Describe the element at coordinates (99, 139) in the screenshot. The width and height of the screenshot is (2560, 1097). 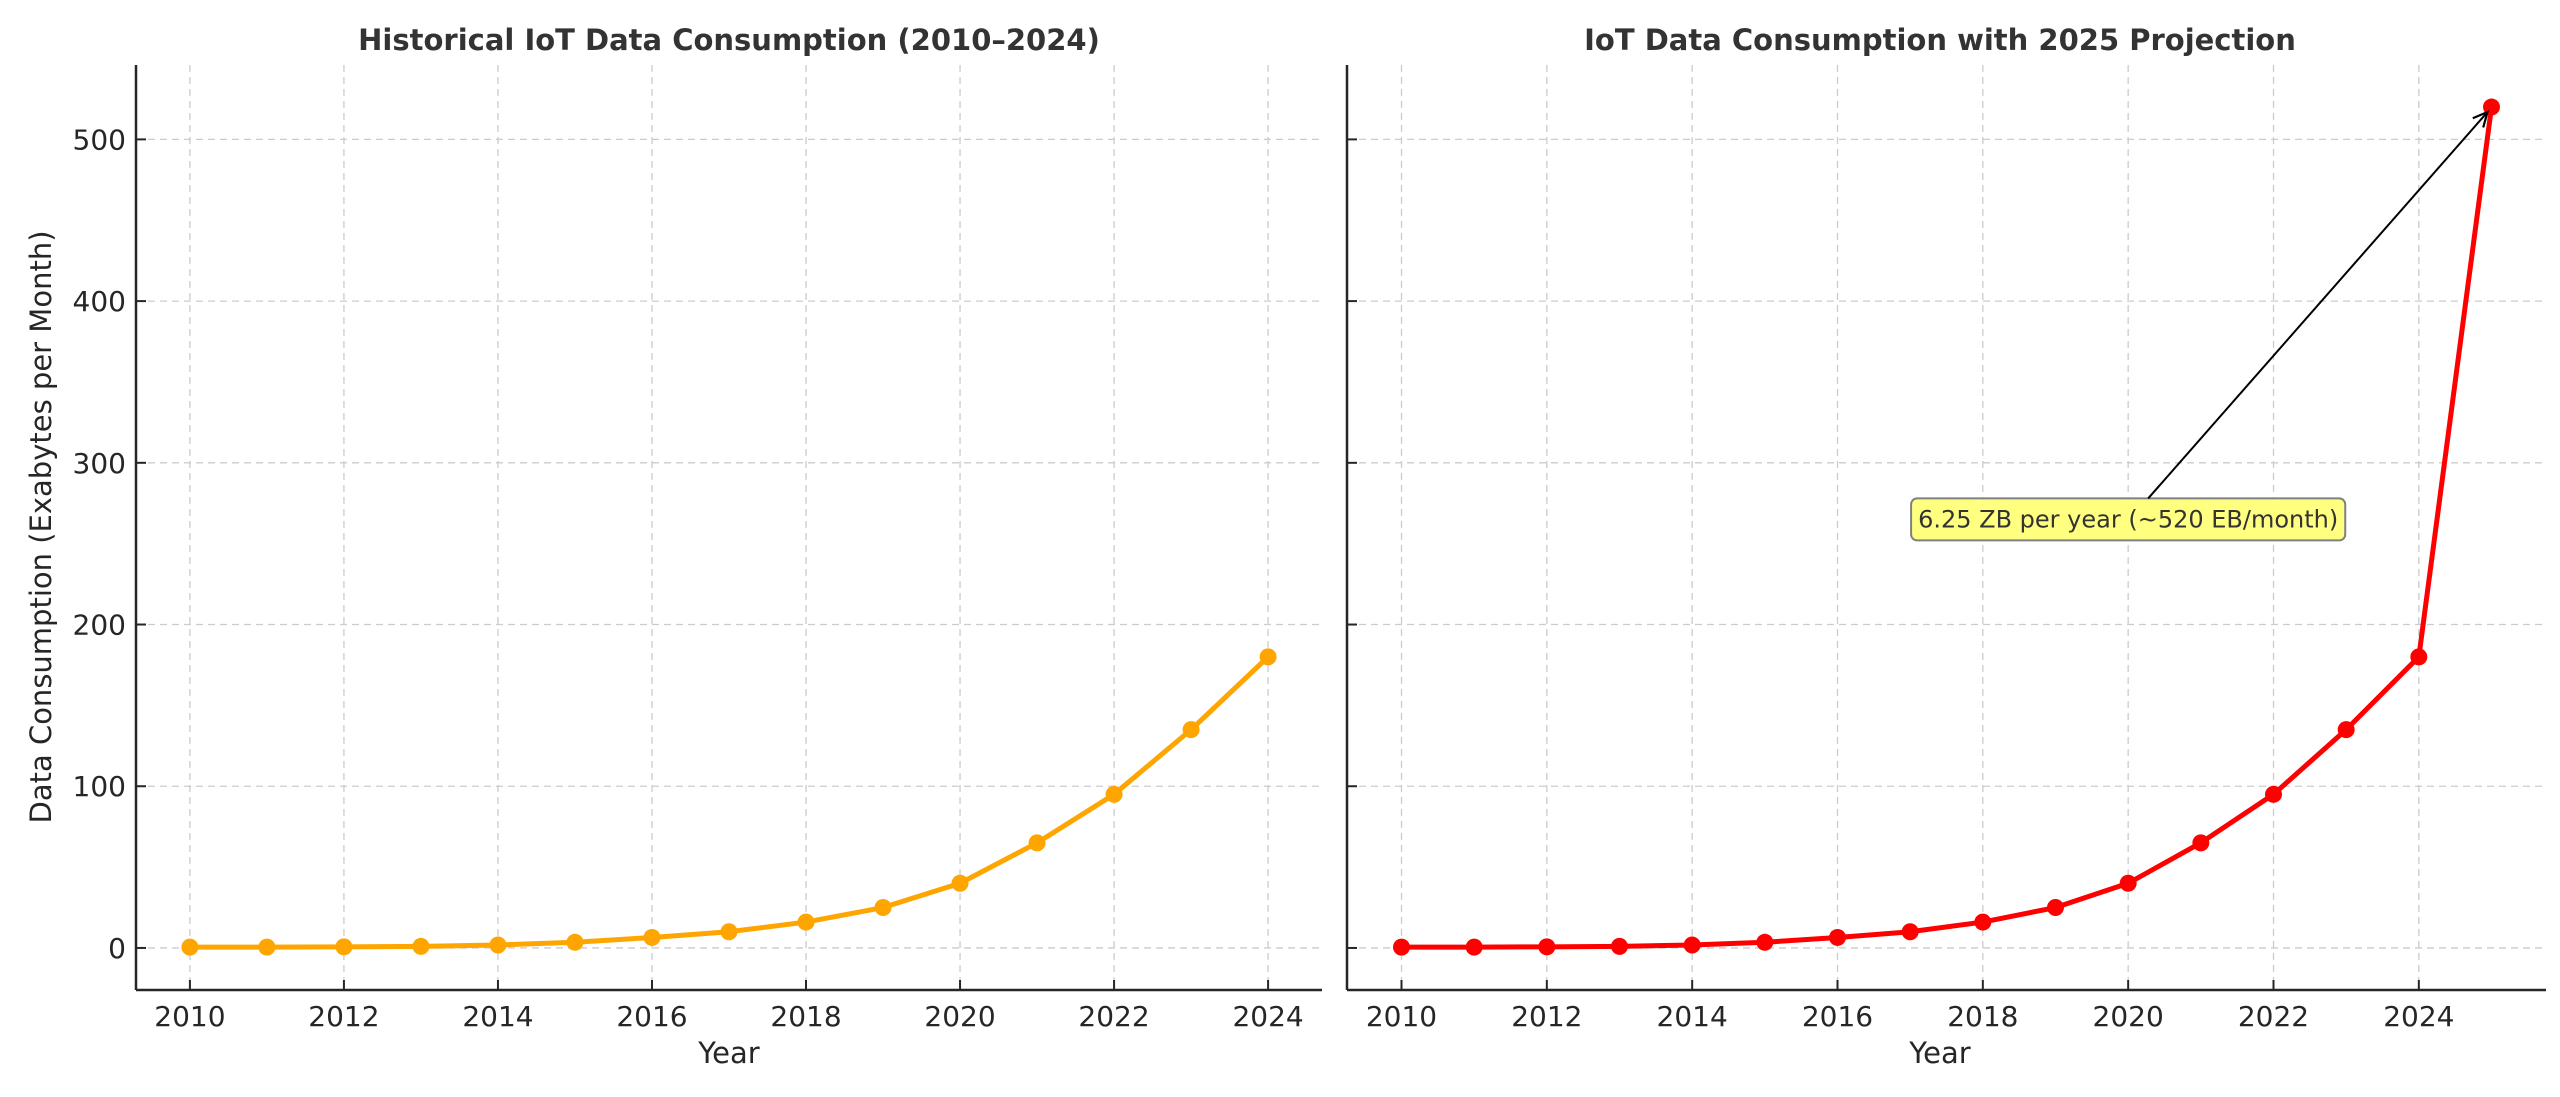
I see `y-tick-label: 500` at that location.